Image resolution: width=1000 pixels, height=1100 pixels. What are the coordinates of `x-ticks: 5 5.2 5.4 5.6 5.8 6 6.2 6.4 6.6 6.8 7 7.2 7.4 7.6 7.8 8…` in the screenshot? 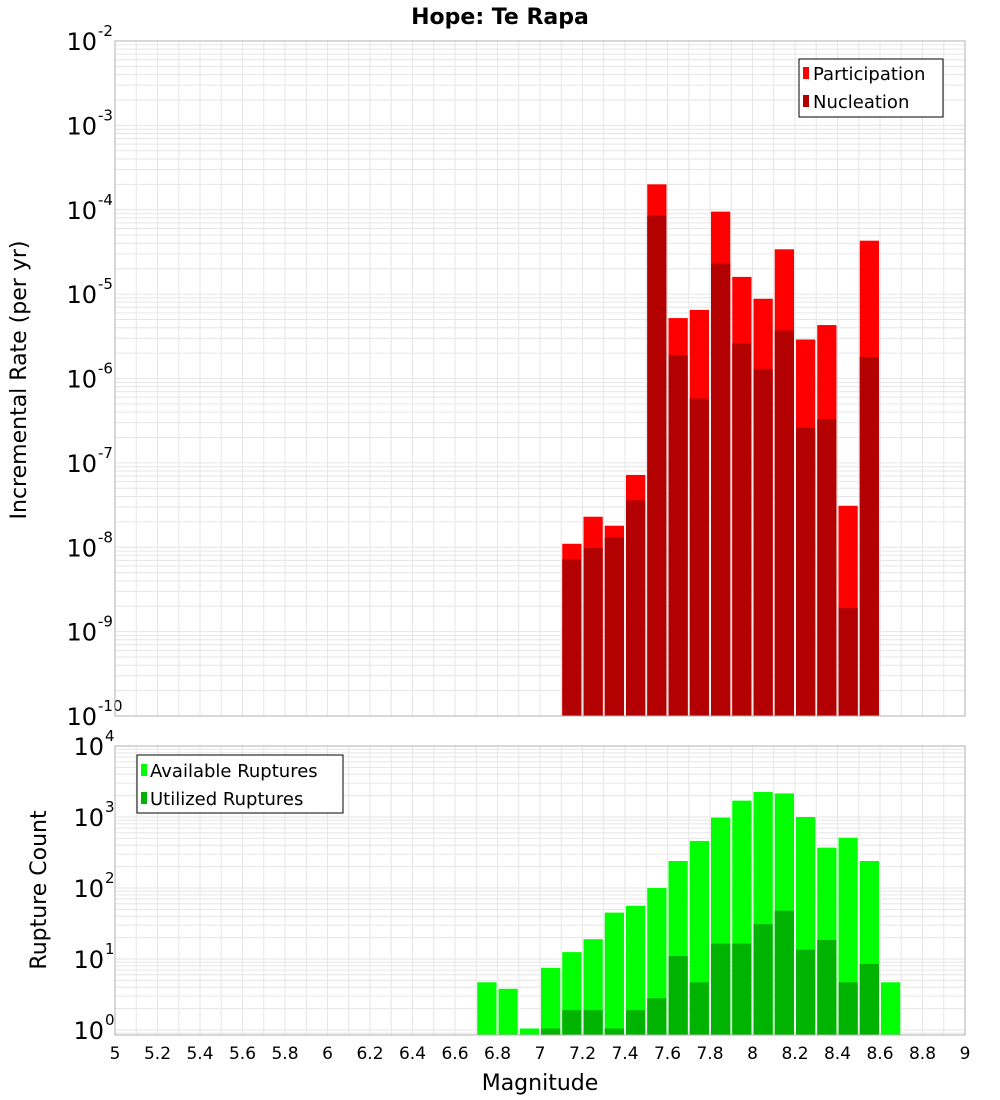 It's located at (540, 1054).